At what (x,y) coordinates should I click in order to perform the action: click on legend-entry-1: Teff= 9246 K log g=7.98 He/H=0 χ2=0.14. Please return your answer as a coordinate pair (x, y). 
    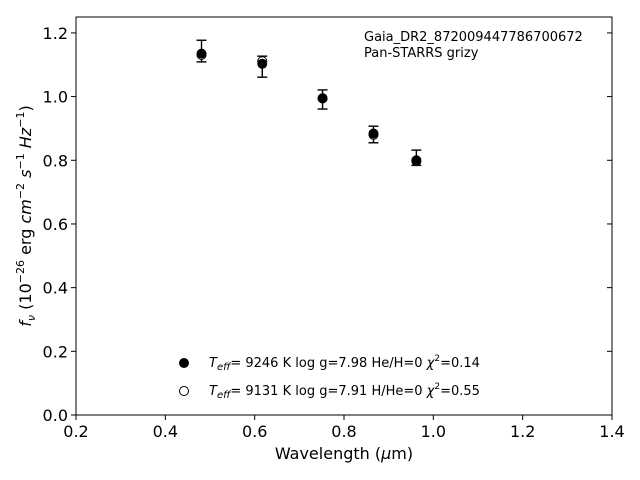
    Looking at the image, I should click on (344, 363).